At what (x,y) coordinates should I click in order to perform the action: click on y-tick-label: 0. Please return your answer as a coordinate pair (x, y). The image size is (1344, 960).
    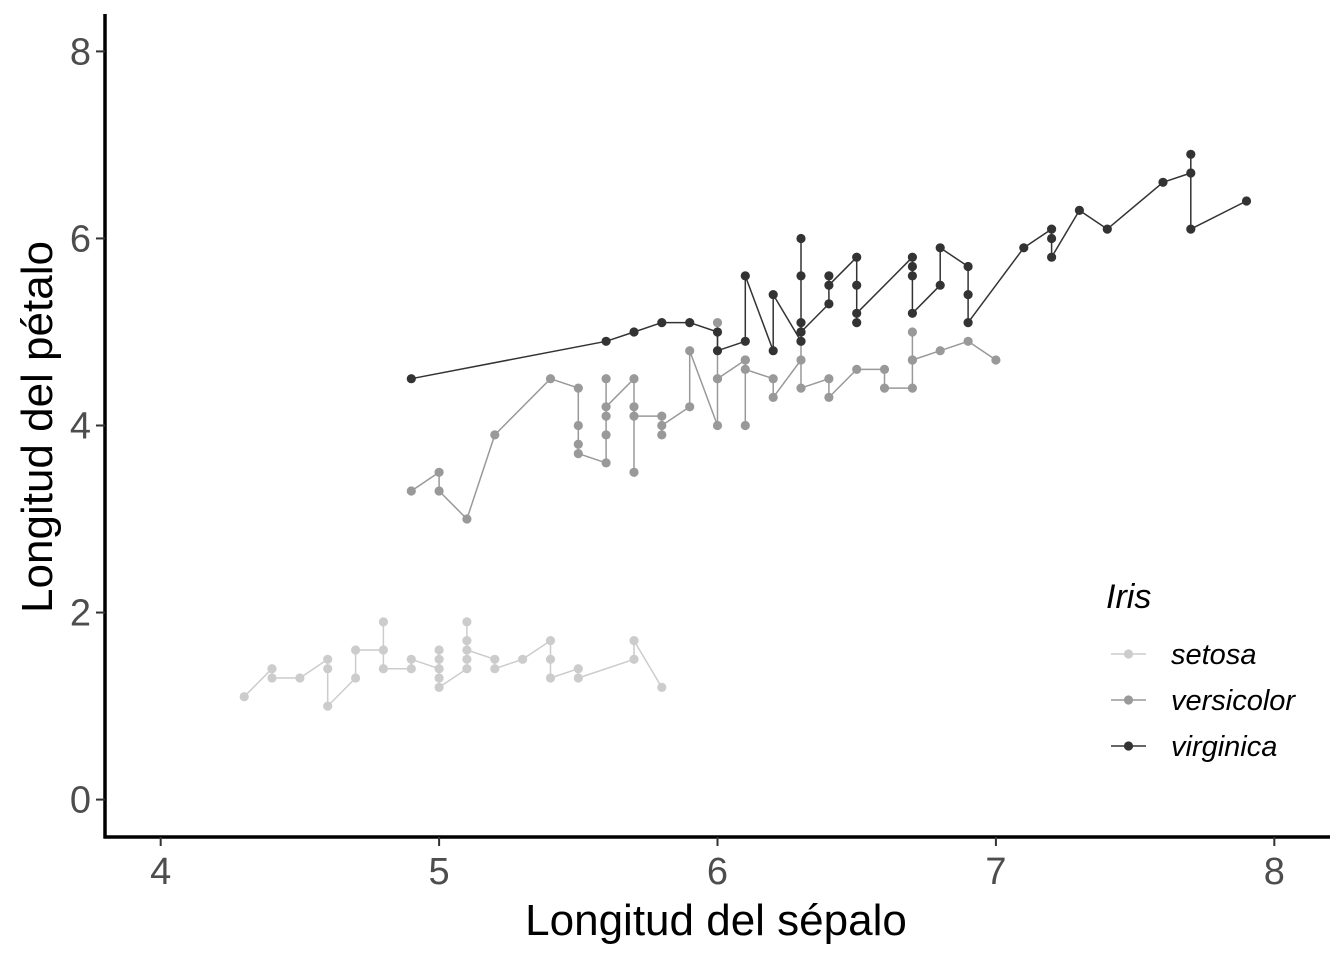
    Looking at the image, I should click on (80, 801).